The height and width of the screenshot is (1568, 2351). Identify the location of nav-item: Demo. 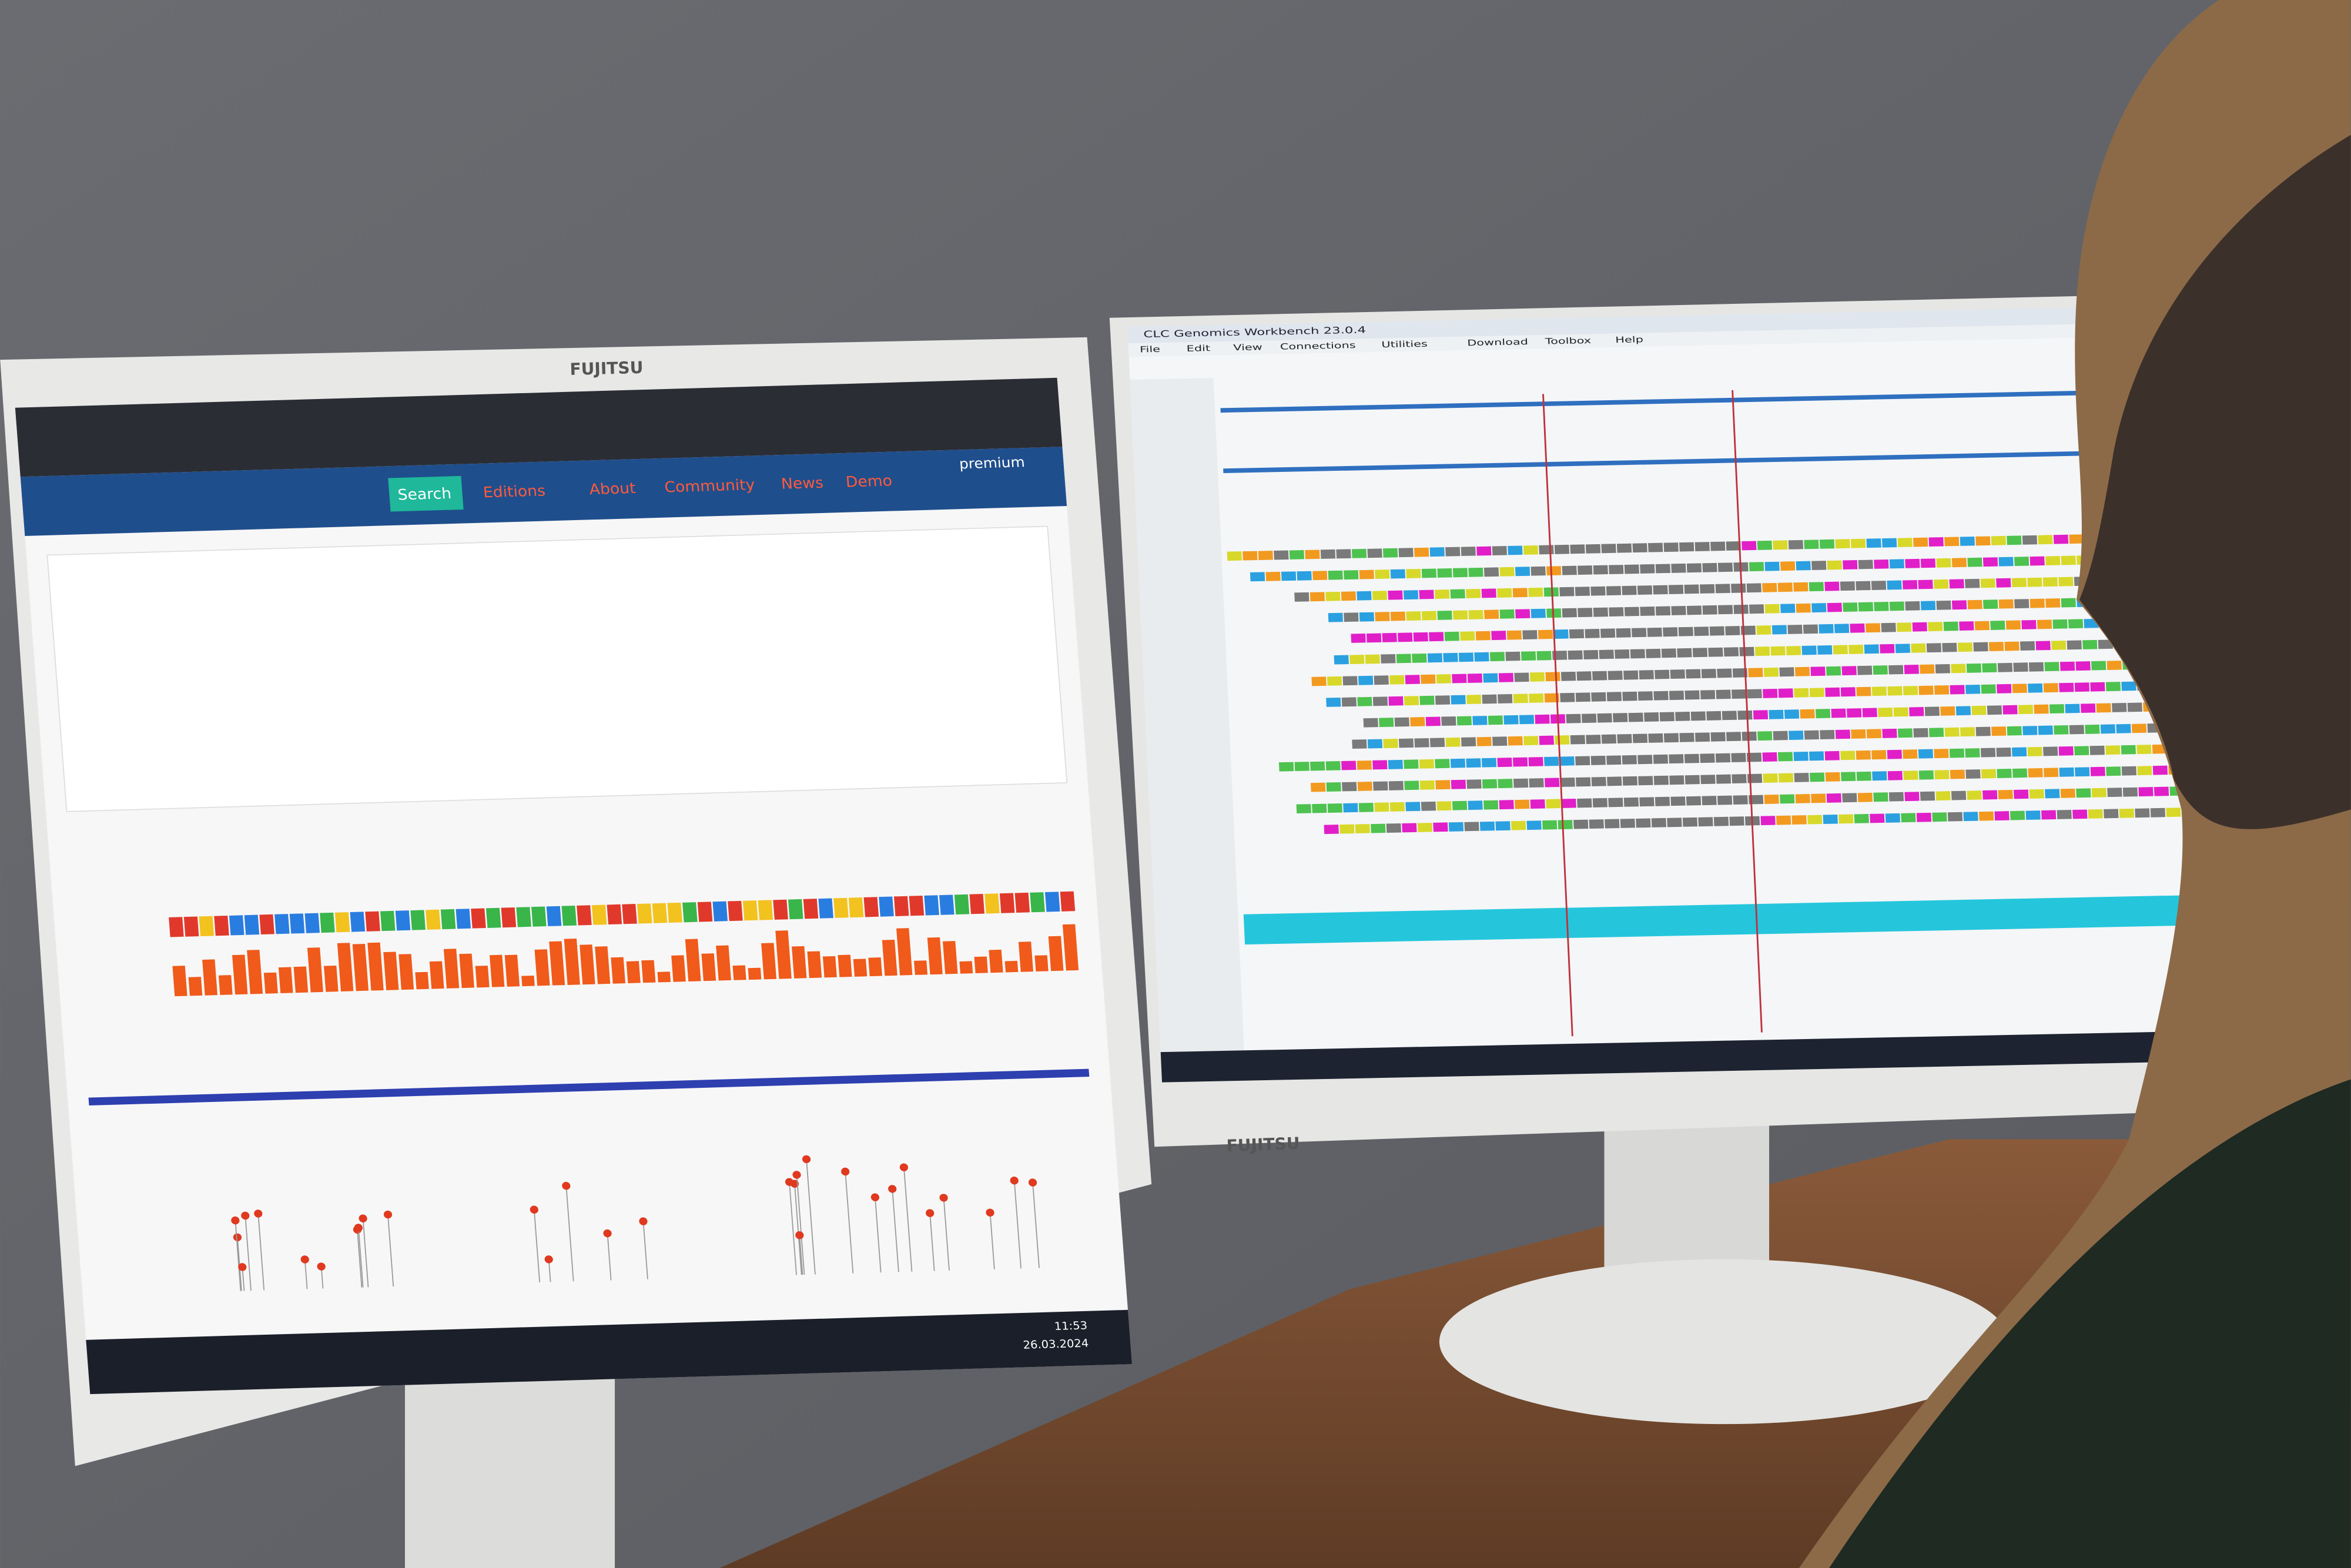
(869, 482).